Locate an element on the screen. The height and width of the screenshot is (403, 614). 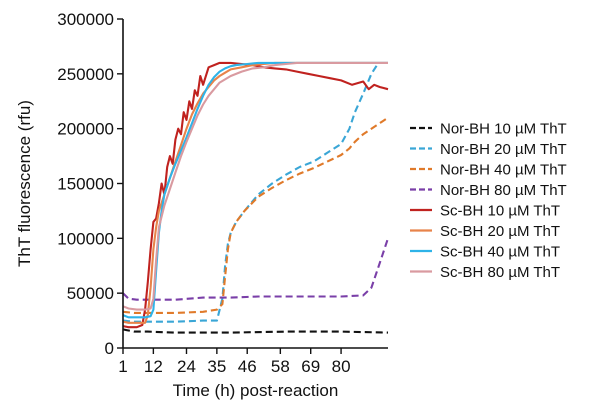
legend-label: Sc-BH 10 µM ThT is located at coordinates (500, 211).